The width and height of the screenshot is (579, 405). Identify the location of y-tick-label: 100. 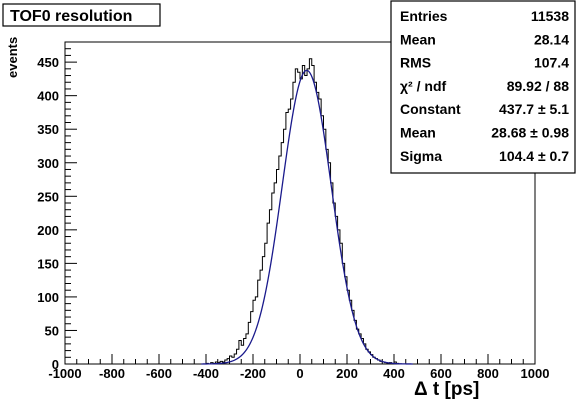
(48, 297).